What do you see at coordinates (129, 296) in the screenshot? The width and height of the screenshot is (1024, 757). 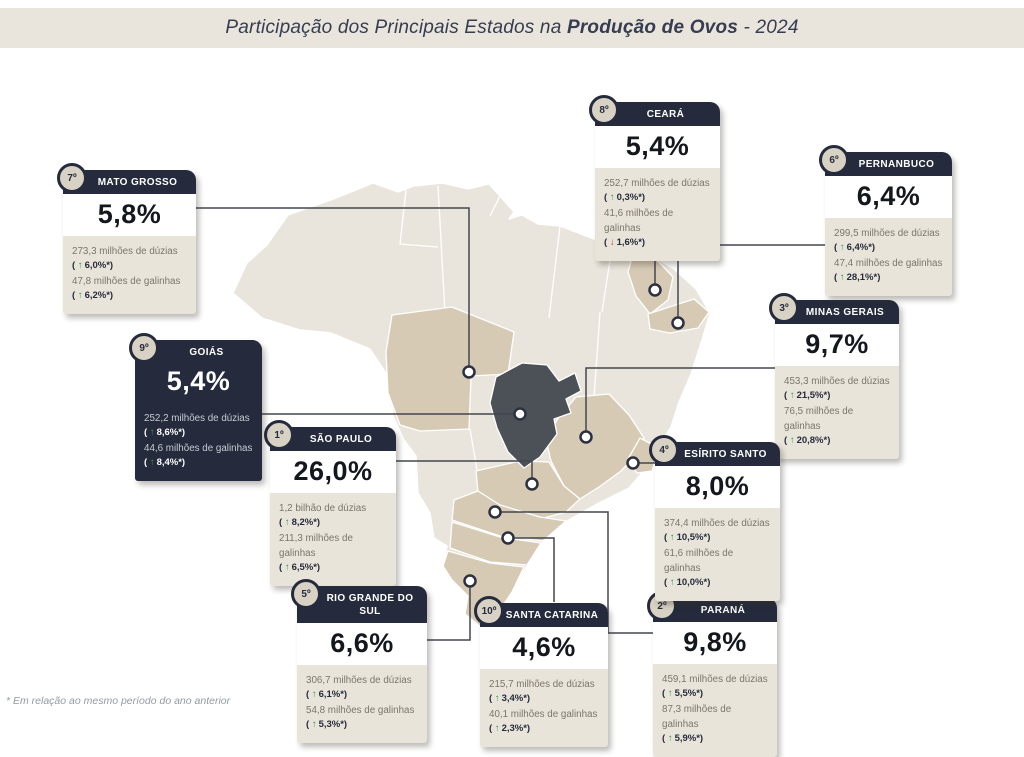 I see `hens-change: ↑6,2%*` at bounding box center [129, 296].